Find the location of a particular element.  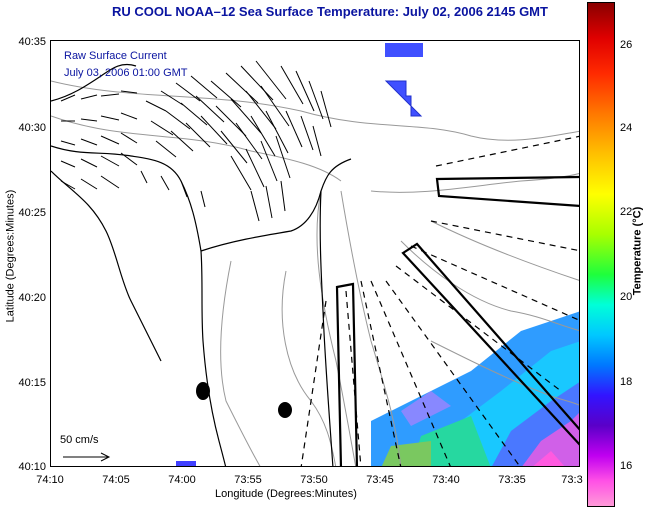

surface-current-date: July 03, 2006 01:00 GMT is located at coordinates (126, 73).